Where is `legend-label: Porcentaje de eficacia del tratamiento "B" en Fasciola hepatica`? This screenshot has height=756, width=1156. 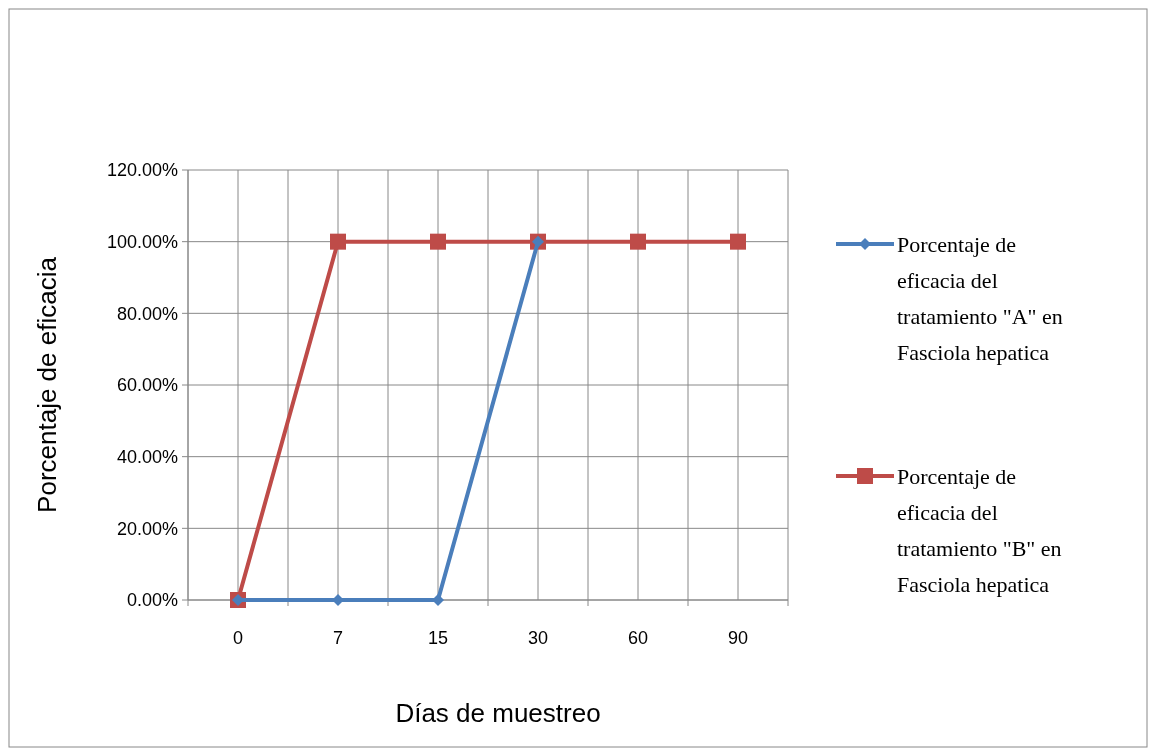
legend-label: Porcentaje de eficacia del tratamiento "B" en Fasciola hepatica is located at coordinates (979, 530).